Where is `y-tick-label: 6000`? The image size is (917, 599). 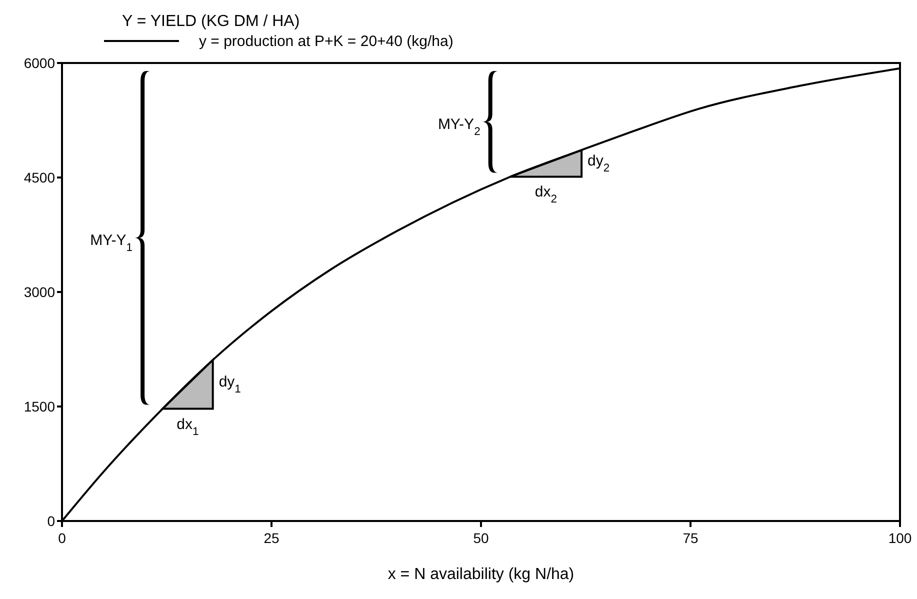 y-tick-label: 6000 is located at coordinates (40, 62).